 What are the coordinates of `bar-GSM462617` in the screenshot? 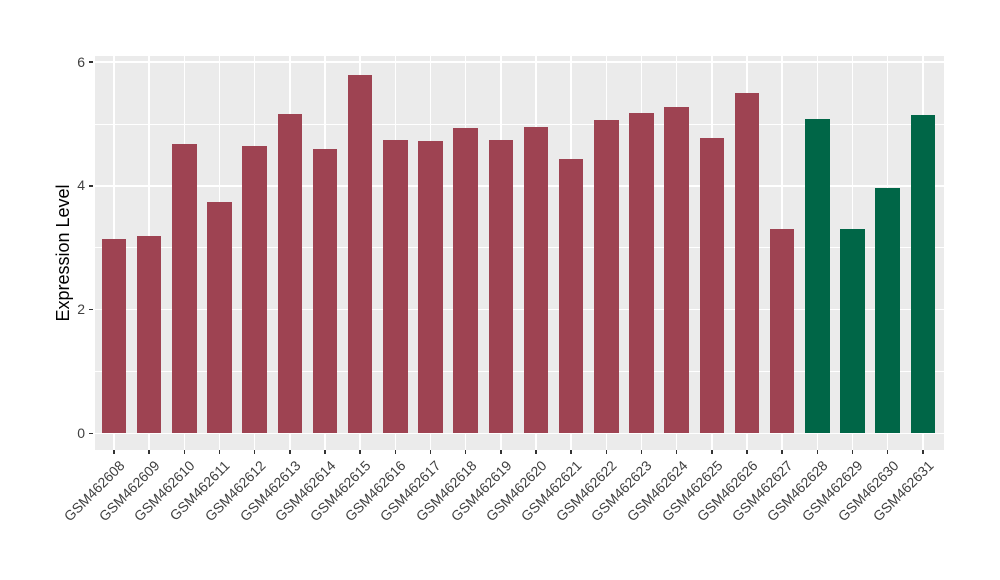 It's located at (430, 287).